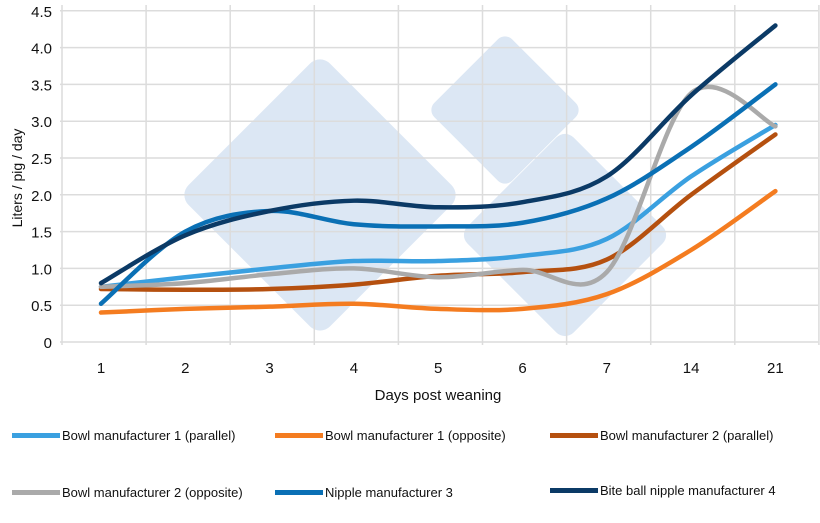 The image size is (820, 523). Describe the element at coordinates (149, 435) in the screenshot. I see `legend-label: Bowl manufacturer 1 (parallel)` at that location.